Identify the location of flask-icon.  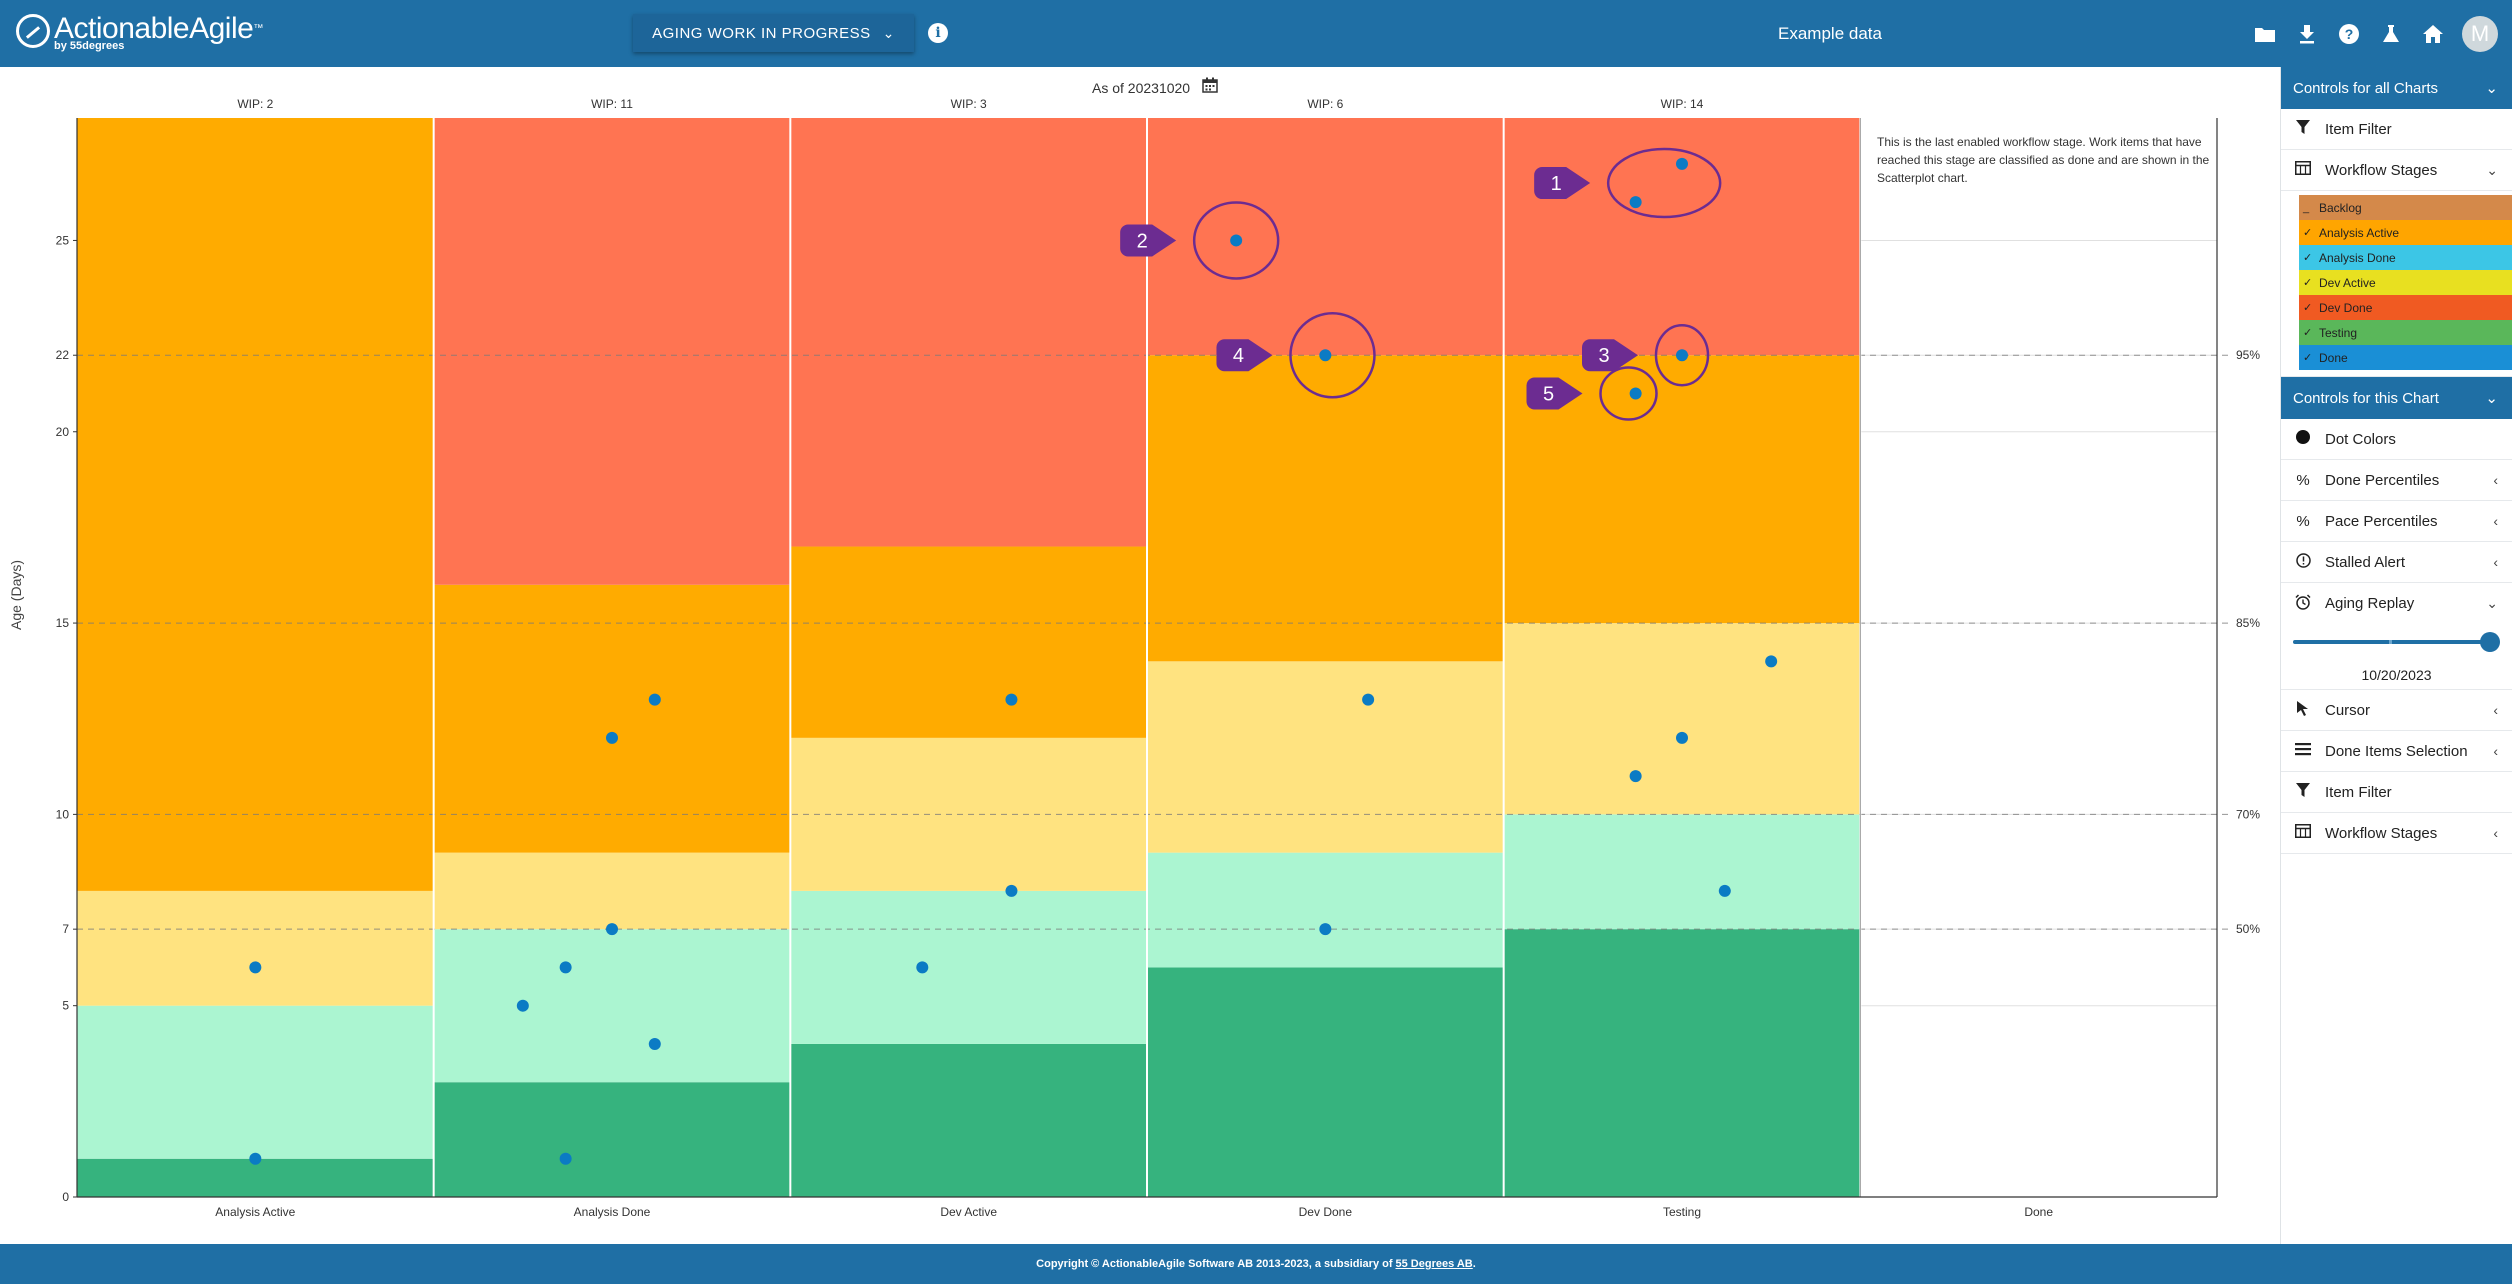
(2391, 34).